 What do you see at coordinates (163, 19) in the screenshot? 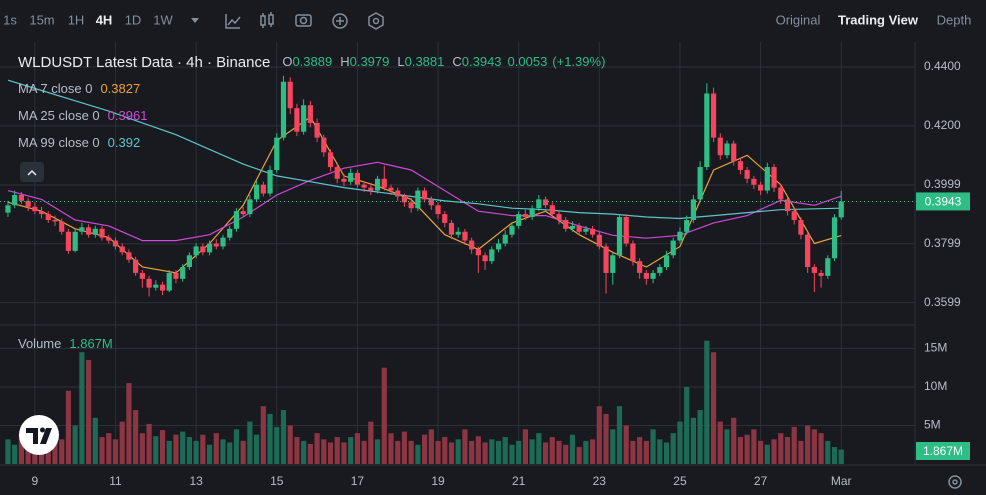
I see `interval-button: 1W` at bounding box center [163, 19].